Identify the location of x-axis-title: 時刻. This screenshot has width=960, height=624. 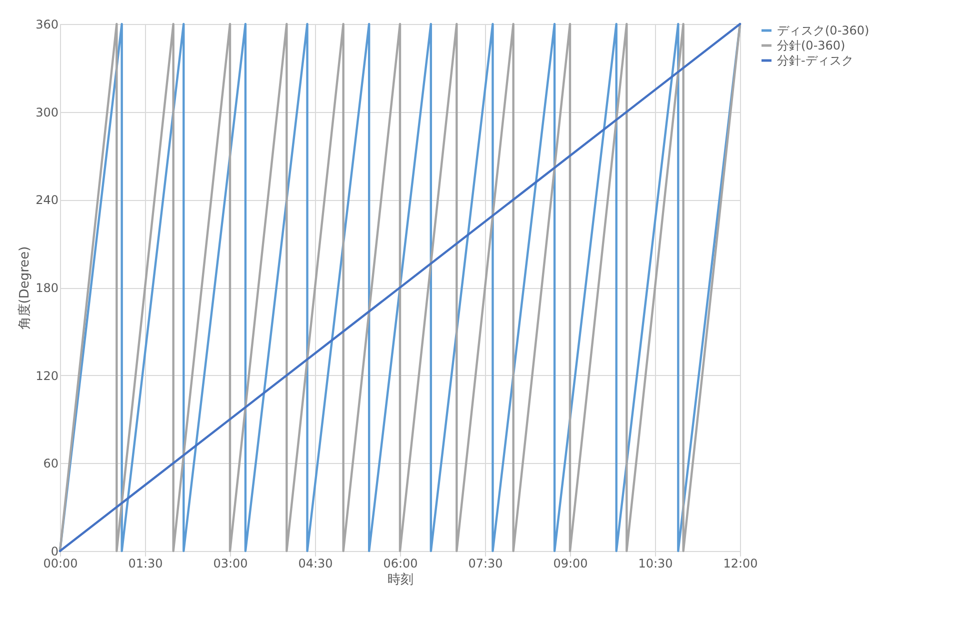
(401, 580).